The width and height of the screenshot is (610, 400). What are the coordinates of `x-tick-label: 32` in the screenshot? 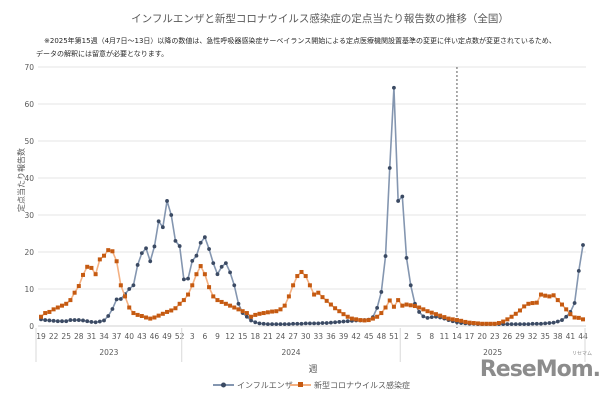 It's located at (533, 336).